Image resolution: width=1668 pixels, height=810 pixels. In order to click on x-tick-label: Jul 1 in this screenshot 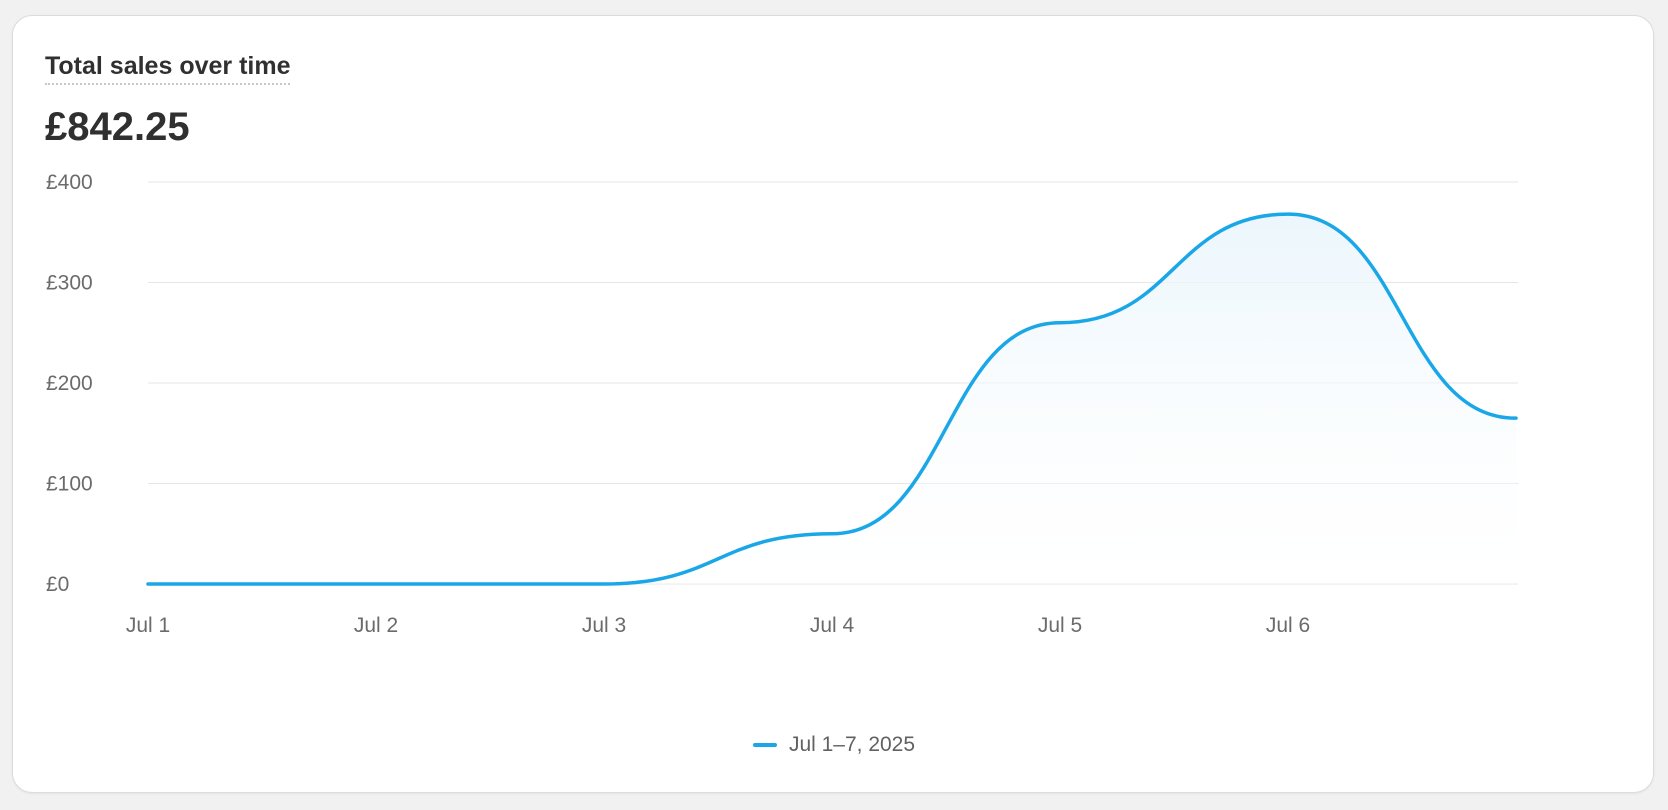, I will do `click(148, 625)`.